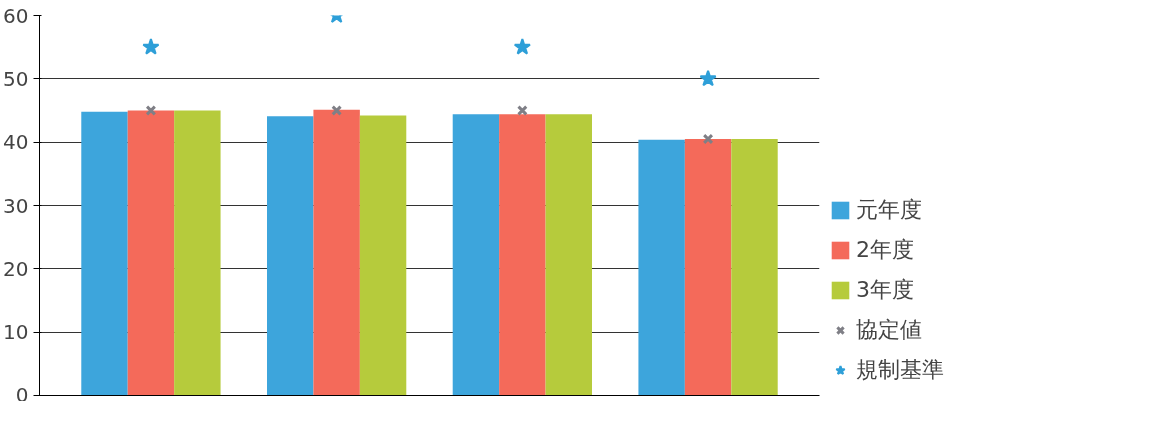 The width and height of the screenshot is (1149, 446). I want to click on y-tick-label: 20, so click(16, 268).